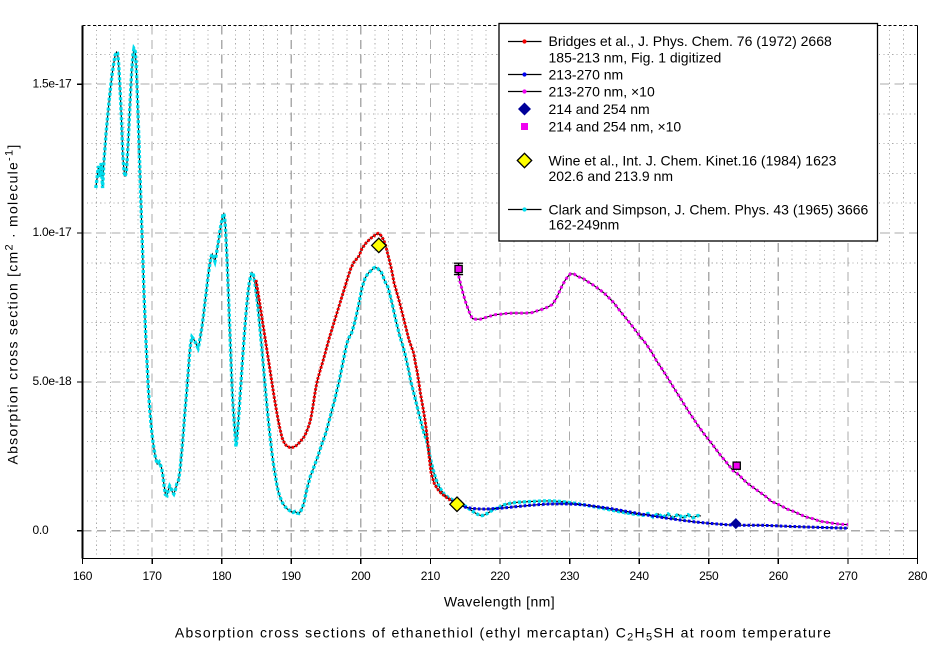 The image size is (942, 656). I want to click on svg-text: Wavelength [nm], so click(499, 602).